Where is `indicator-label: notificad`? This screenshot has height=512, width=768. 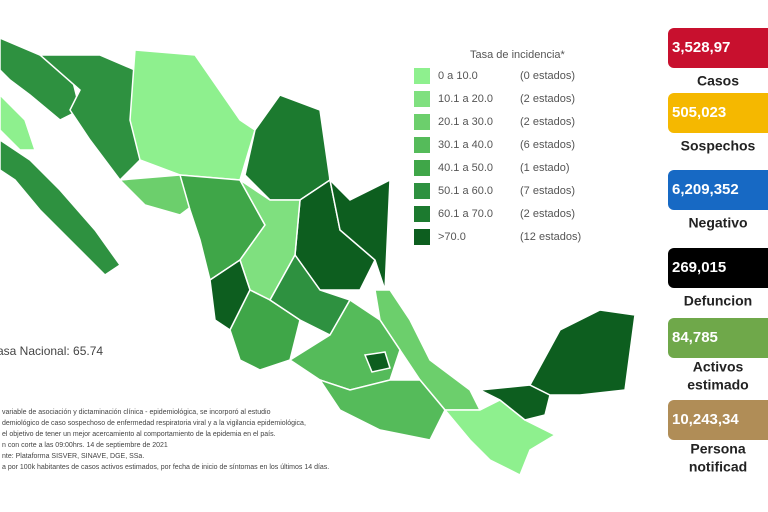
indicator-label: notificad is located at coordinates (718, 467).